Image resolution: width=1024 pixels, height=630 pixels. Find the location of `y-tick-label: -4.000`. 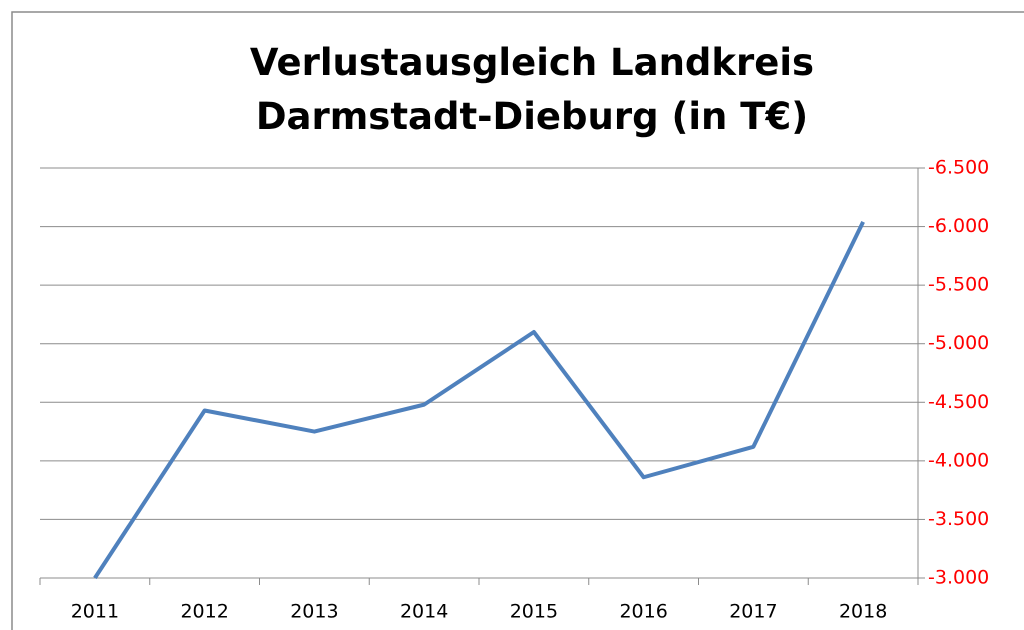

y-tick-label: -4.000 is located at coordinates (958, 460).